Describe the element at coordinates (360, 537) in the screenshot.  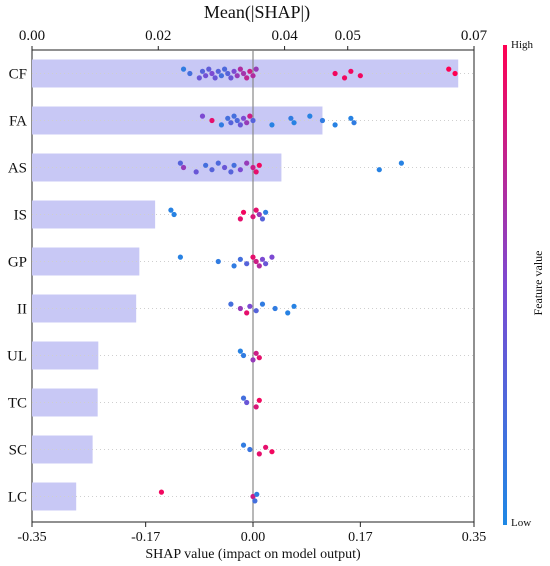
I see `bottom-tick-label: 0.17` at that location.